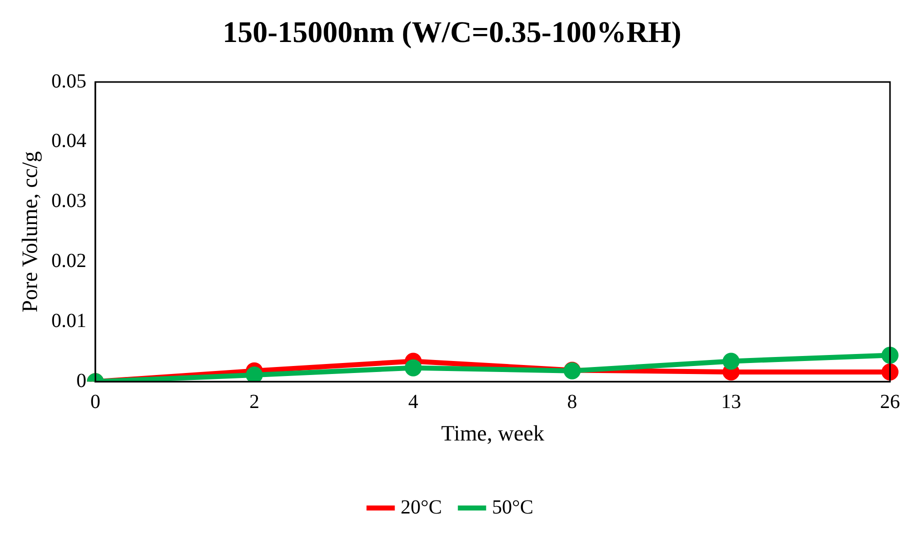 The image size is (912, 536). Describe the element at coordinates (95, 401) in the screenshot. I see `x-tick-label: 0` at that location.